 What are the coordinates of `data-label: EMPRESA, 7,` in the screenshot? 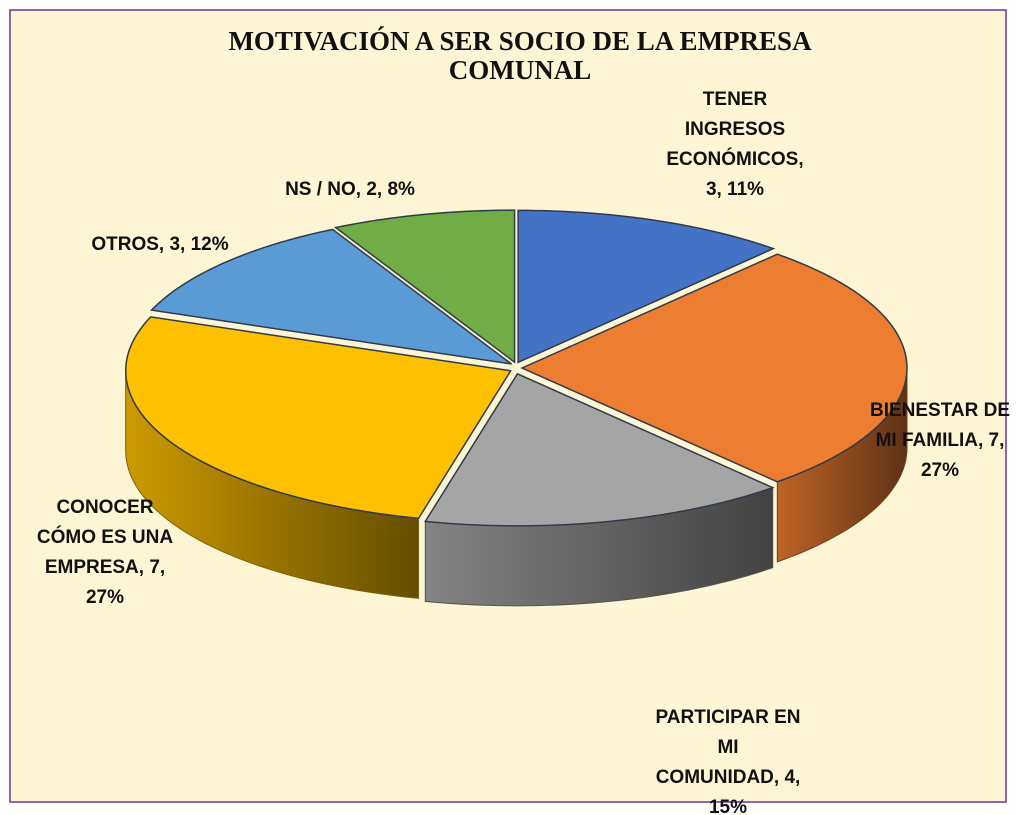 It's located at (105, 567).